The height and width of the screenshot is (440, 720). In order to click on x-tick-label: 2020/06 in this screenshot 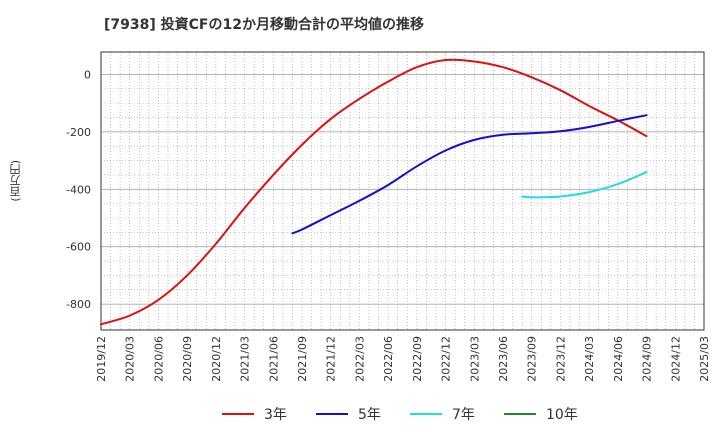, I will do `click(158, 359)`.